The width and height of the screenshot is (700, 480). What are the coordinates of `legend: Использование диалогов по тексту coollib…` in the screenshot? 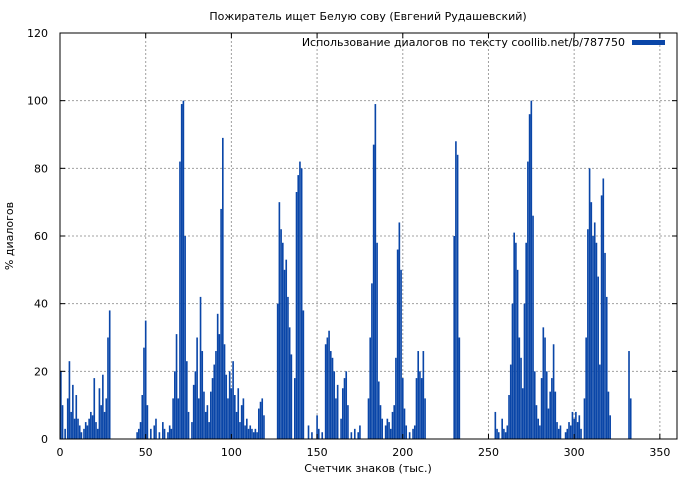 It's located at (483, 42).